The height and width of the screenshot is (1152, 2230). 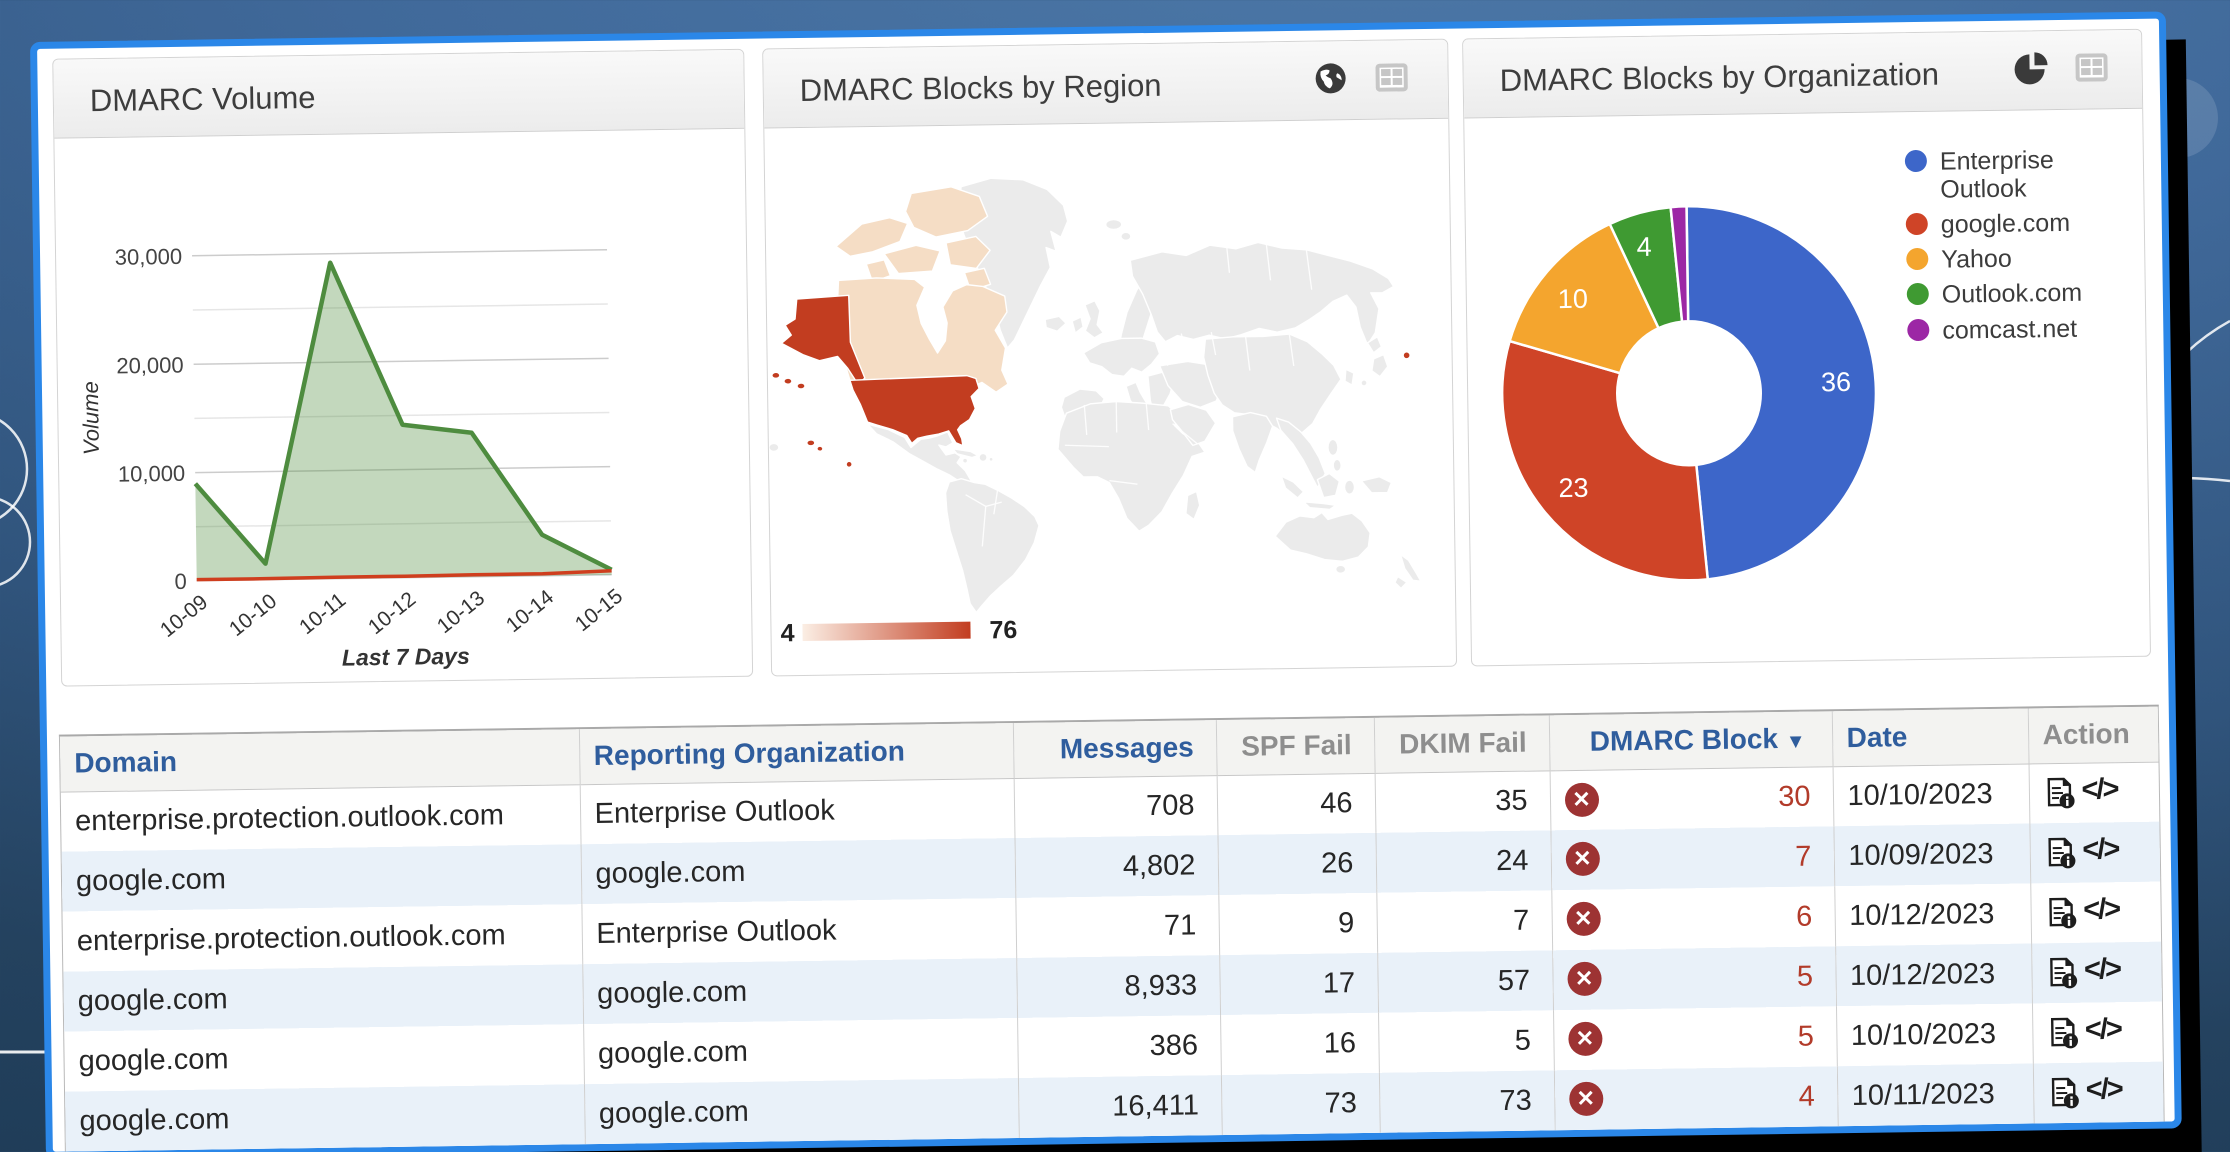 I want to click on svg-text: 23, so click(x=1573, y=488).